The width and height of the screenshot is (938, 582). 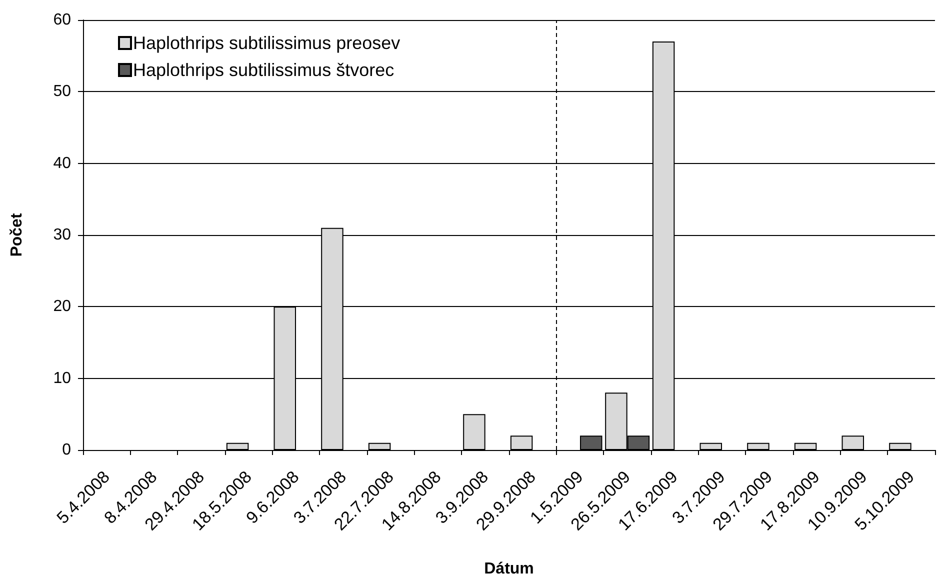 I want to click on y-tick-label: 60, so click(x=62, y=20).